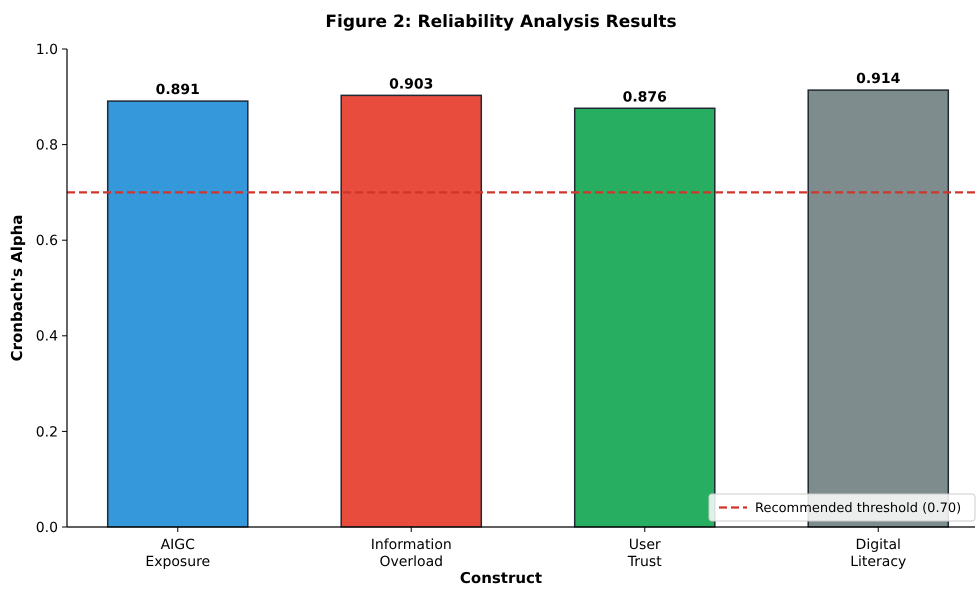 The height and width of the screenshot is (591, 979). What do you see at coordinates (47, 50) in the screenshot?
I see `y-tick-label: 1.0` at bounding box center [47, 50].